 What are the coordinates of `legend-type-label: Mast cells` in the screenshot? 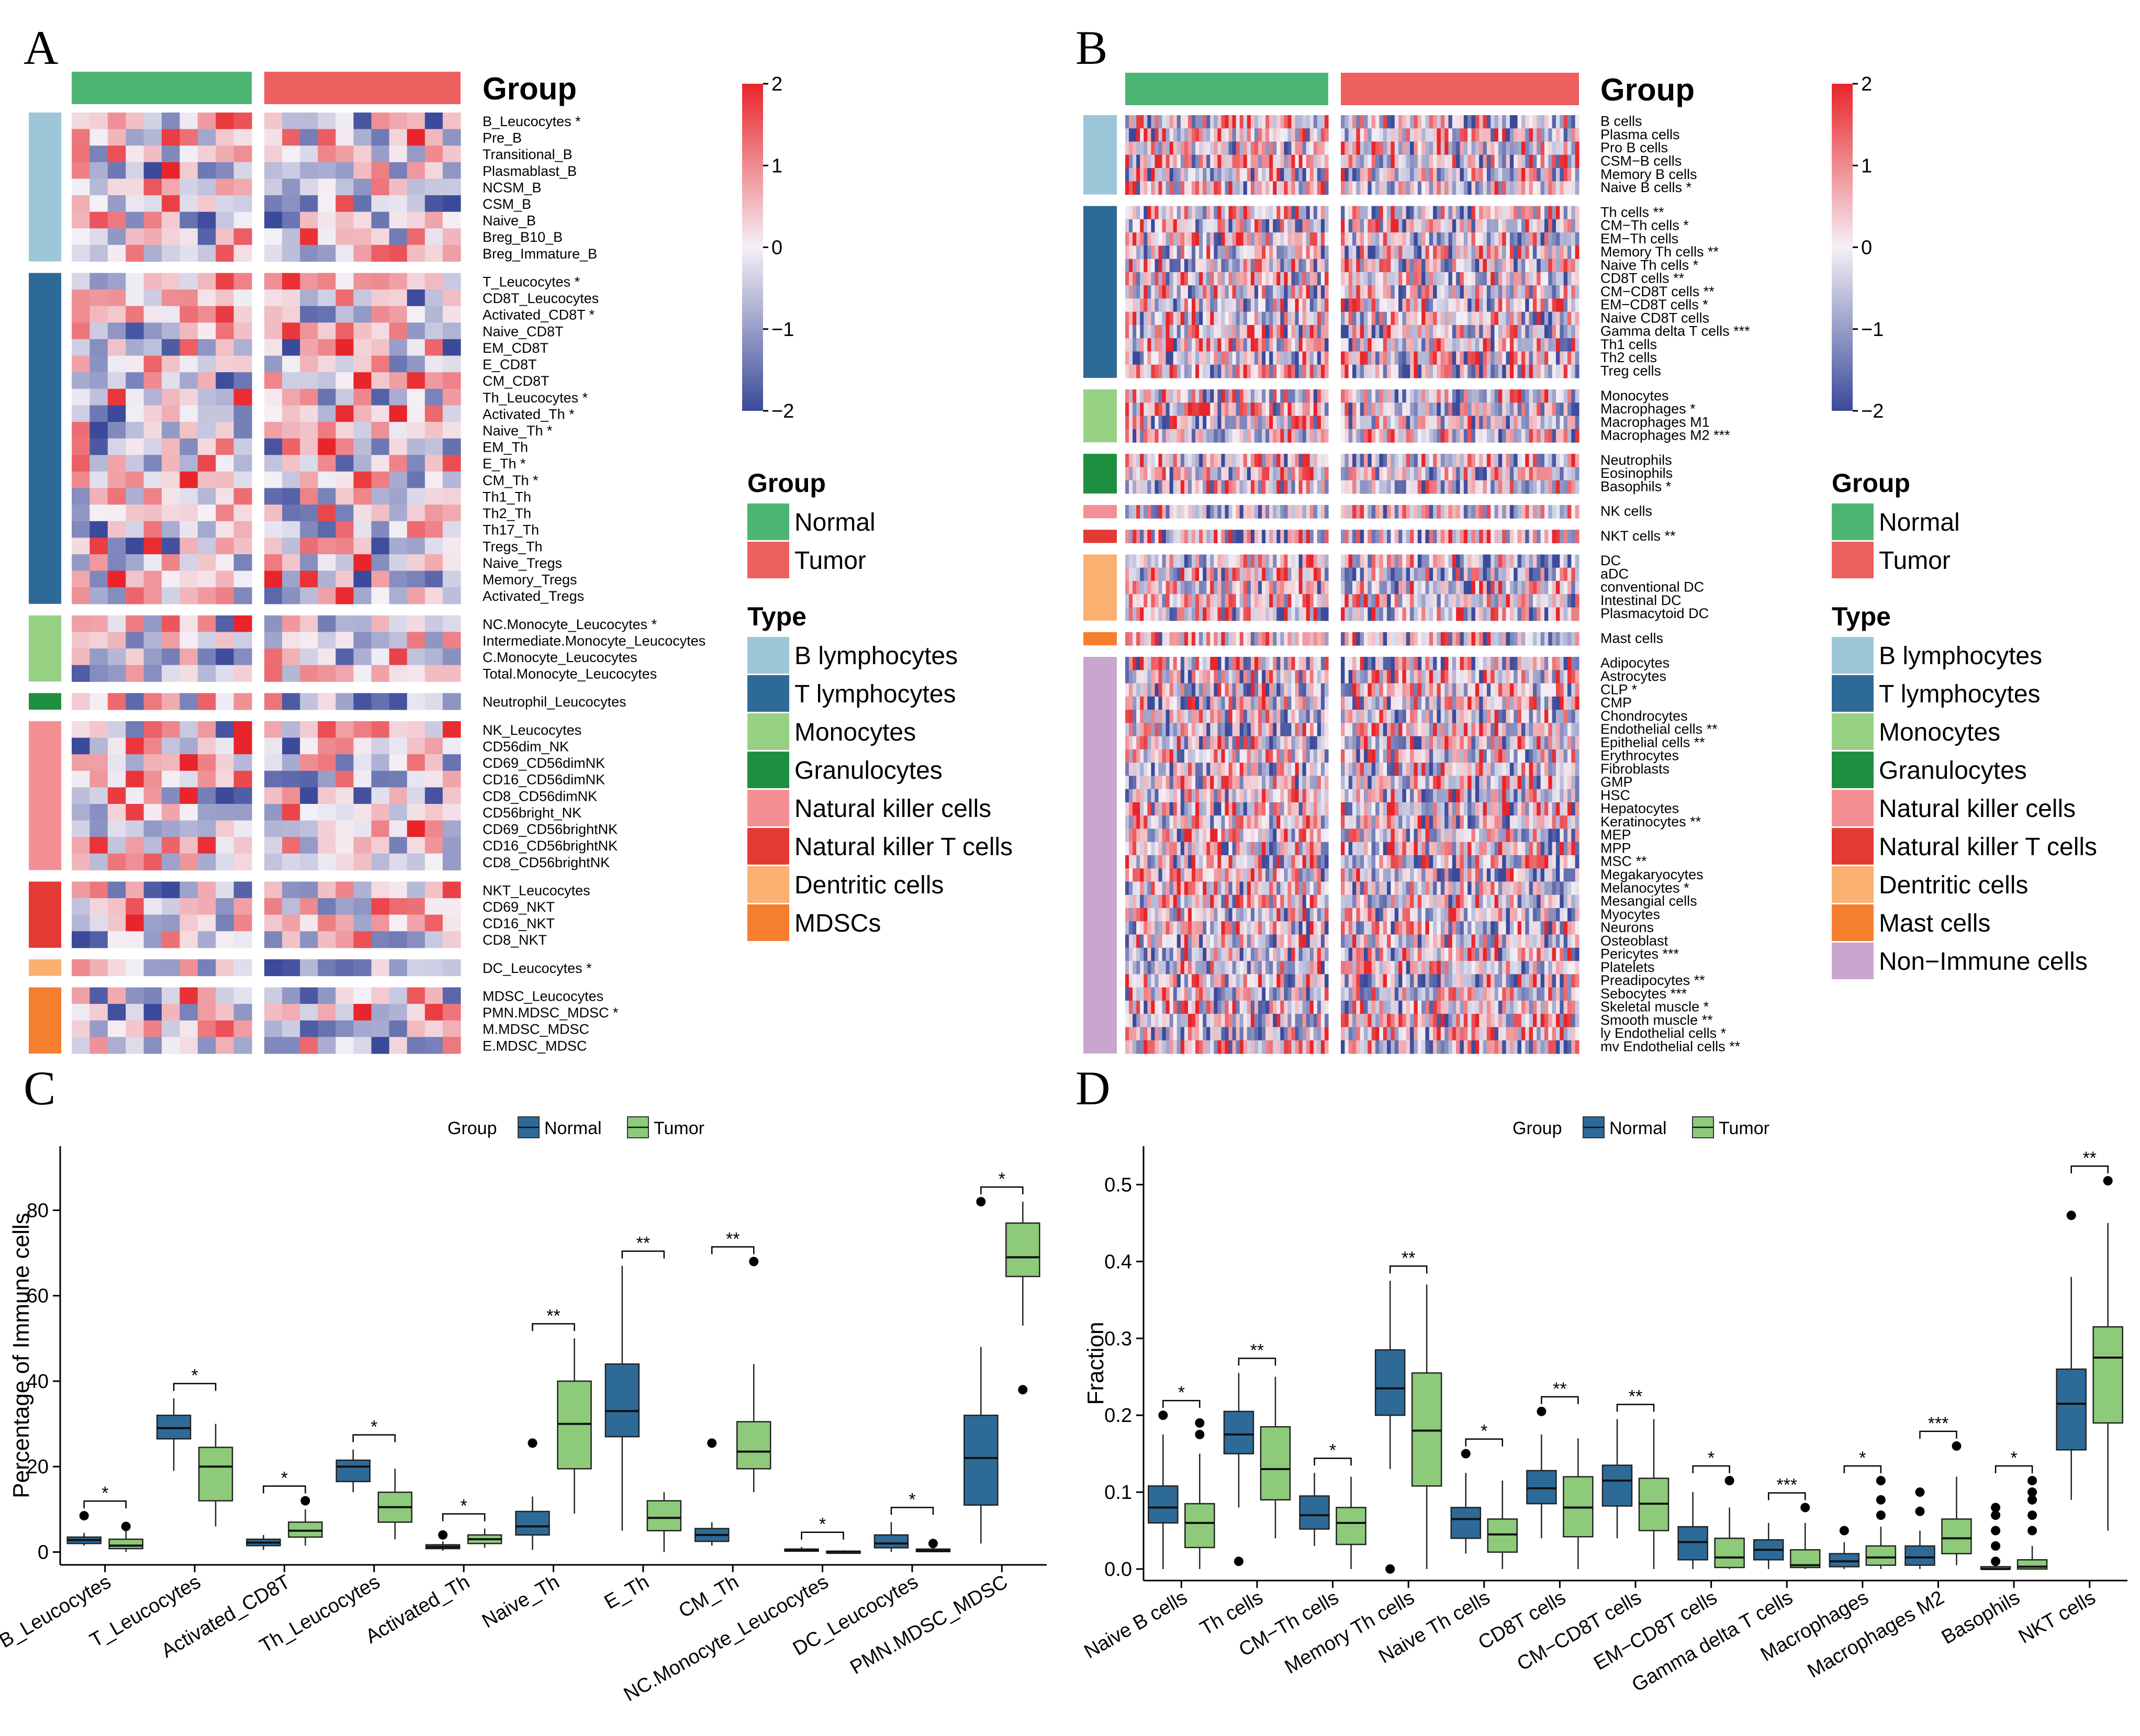 It's located at (1934, 923).